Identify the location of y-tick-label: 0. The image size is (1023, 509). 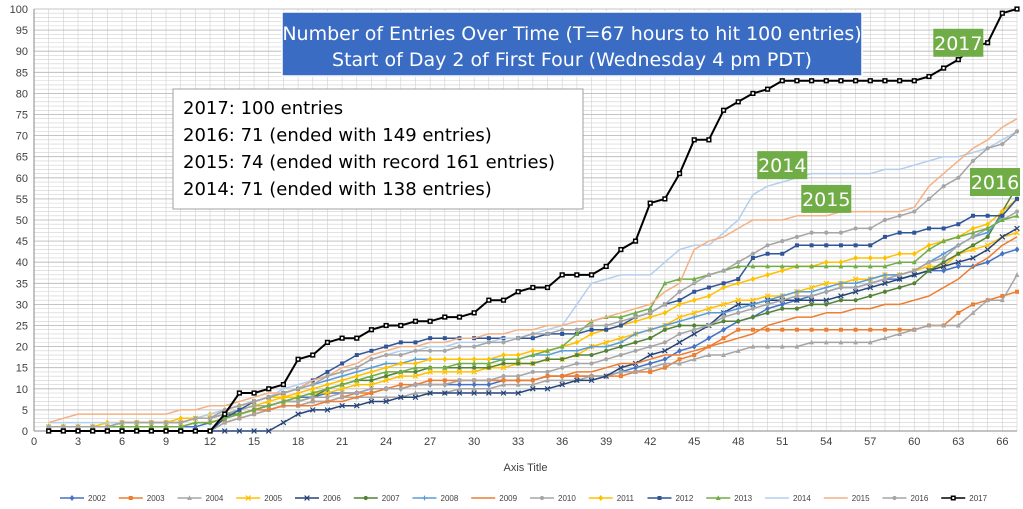
(25, 432).